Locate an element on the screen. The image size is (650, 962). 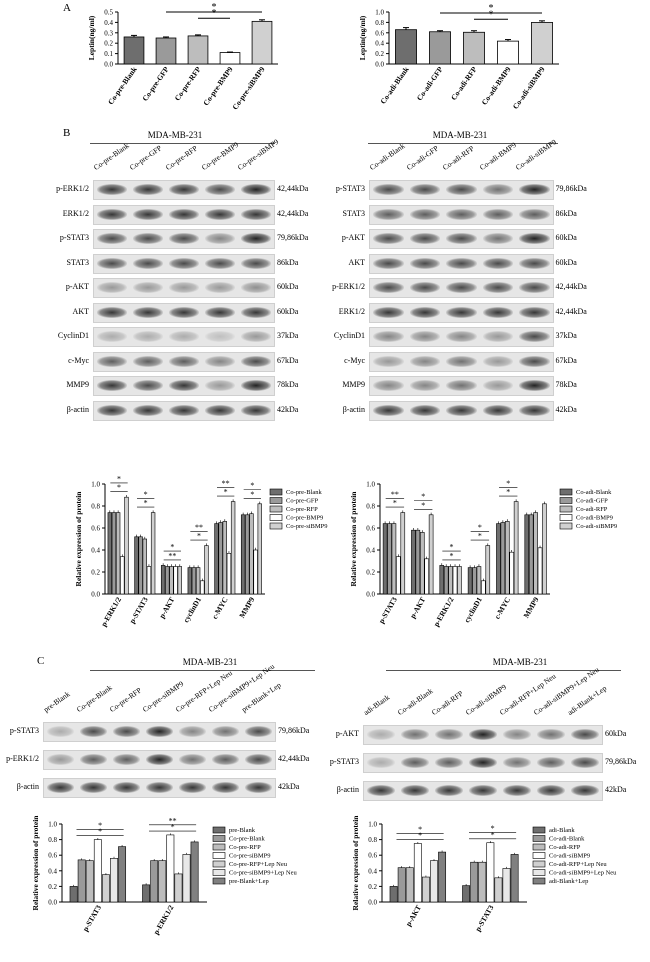
blot-row-name: CyclinD1 is located at coordinates (73, 335).